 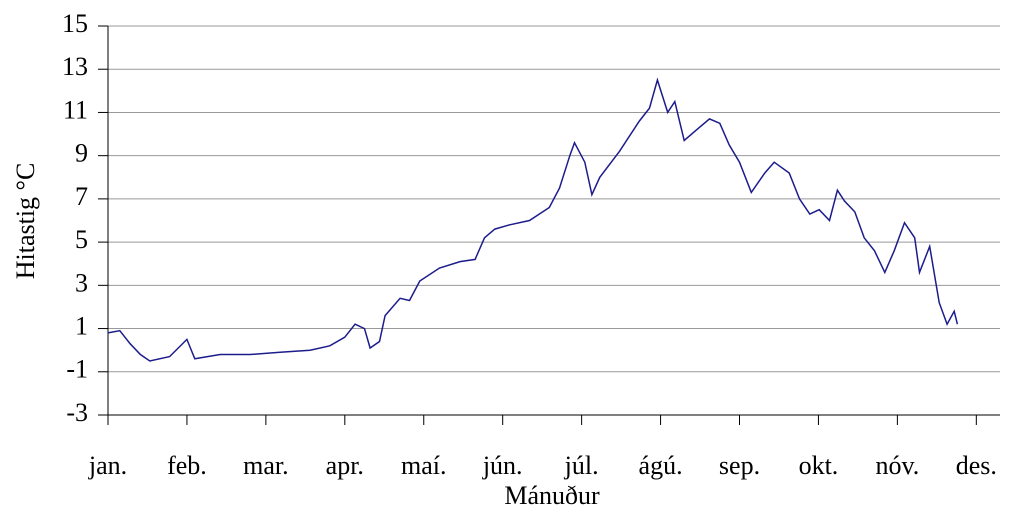 I want to click on y-tick-label: 13, so click(x=75, y=66).